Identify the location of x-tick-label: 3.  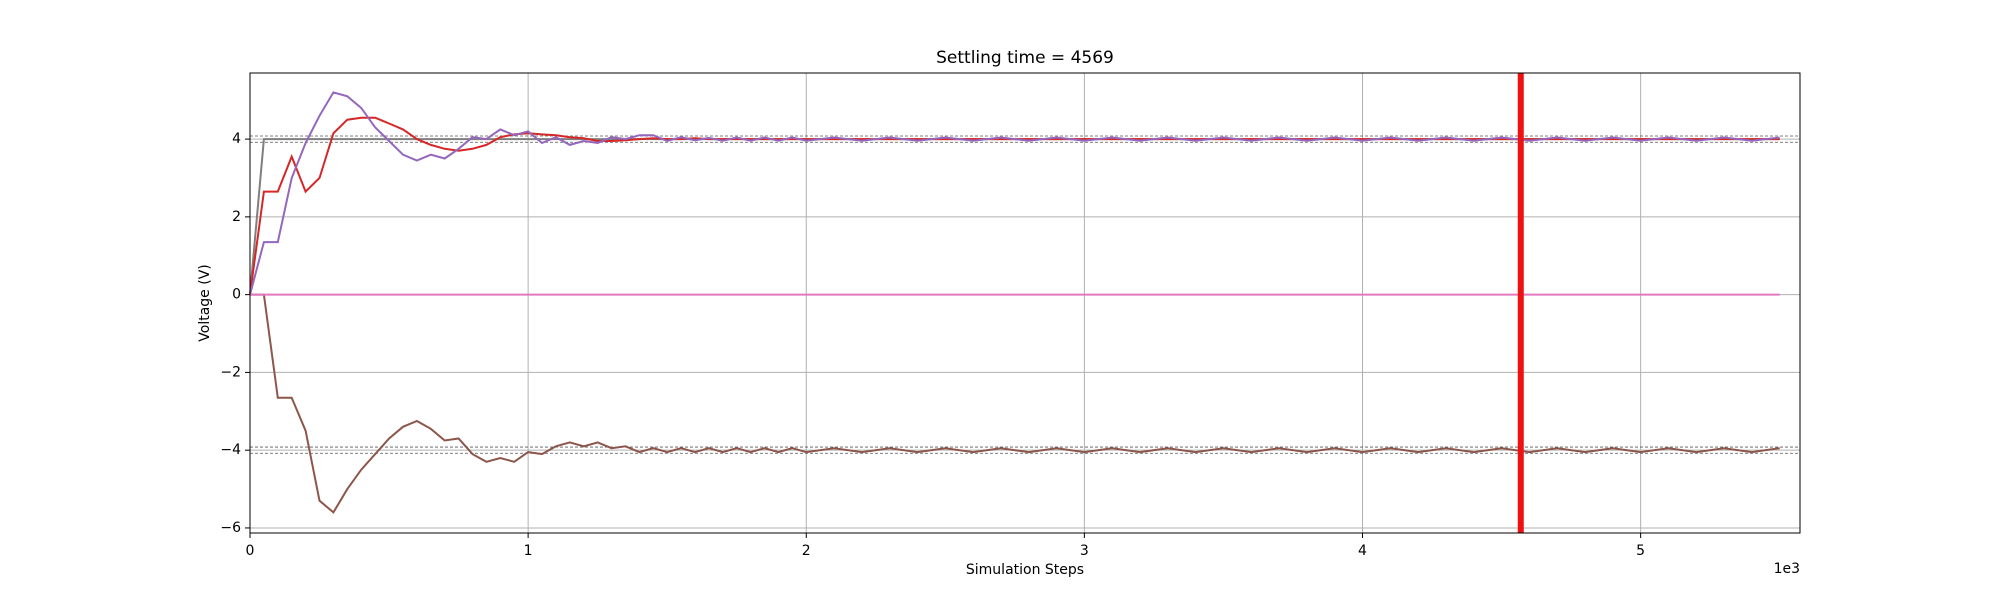
(1084, 551).